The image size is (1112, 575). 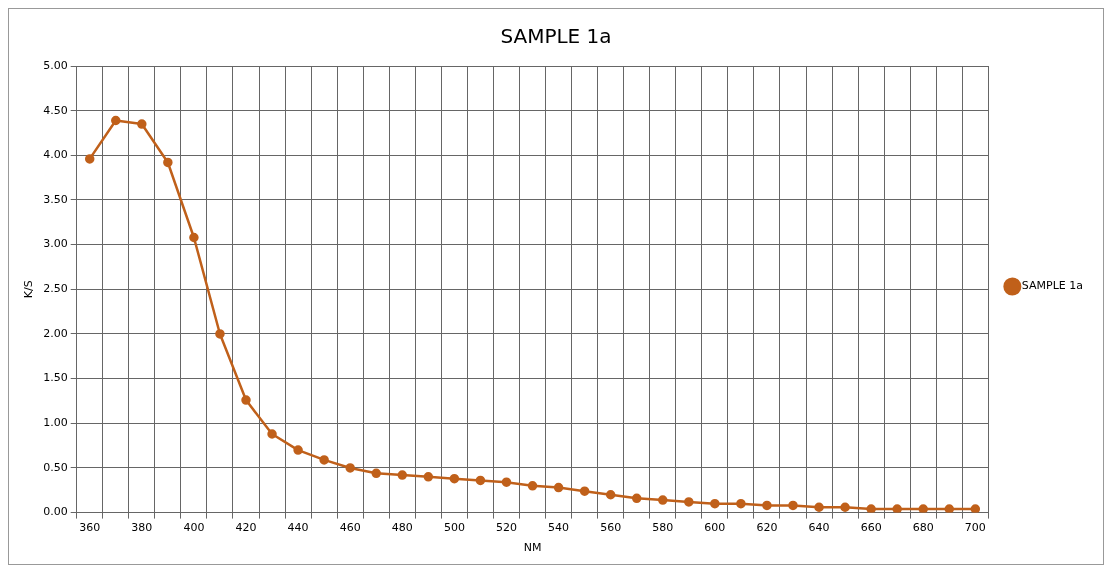 I want to click on x-tick-label: 440, so click(x=298, y=528).